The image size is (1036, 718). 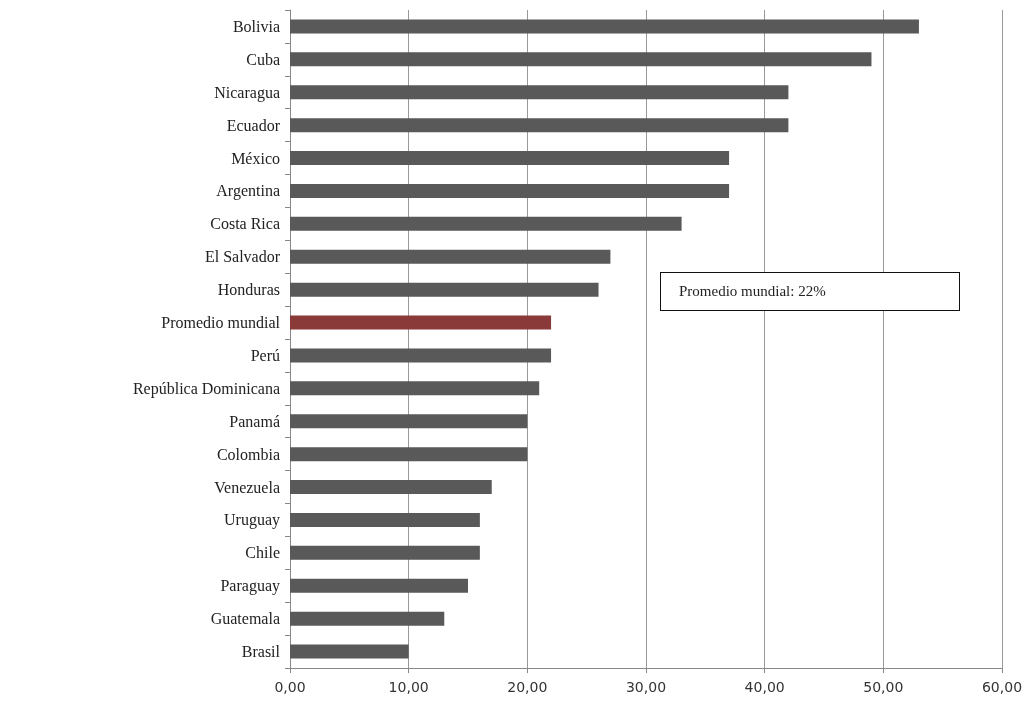 What do you see at coordinates (206, 388) in the screenshot?
I see `y-tick-label: República Dominicana` at bounding box center [206, 388].